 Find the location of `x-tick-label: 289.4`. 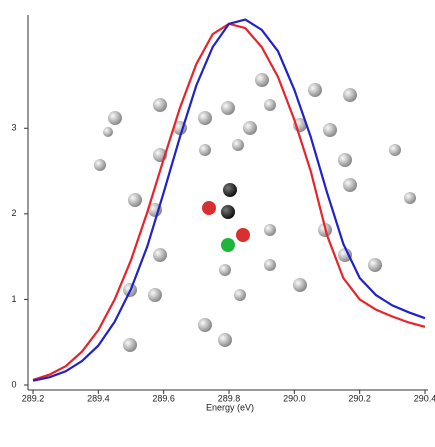

x-tick-label: 289.4 is located at coordinates (98, 398).